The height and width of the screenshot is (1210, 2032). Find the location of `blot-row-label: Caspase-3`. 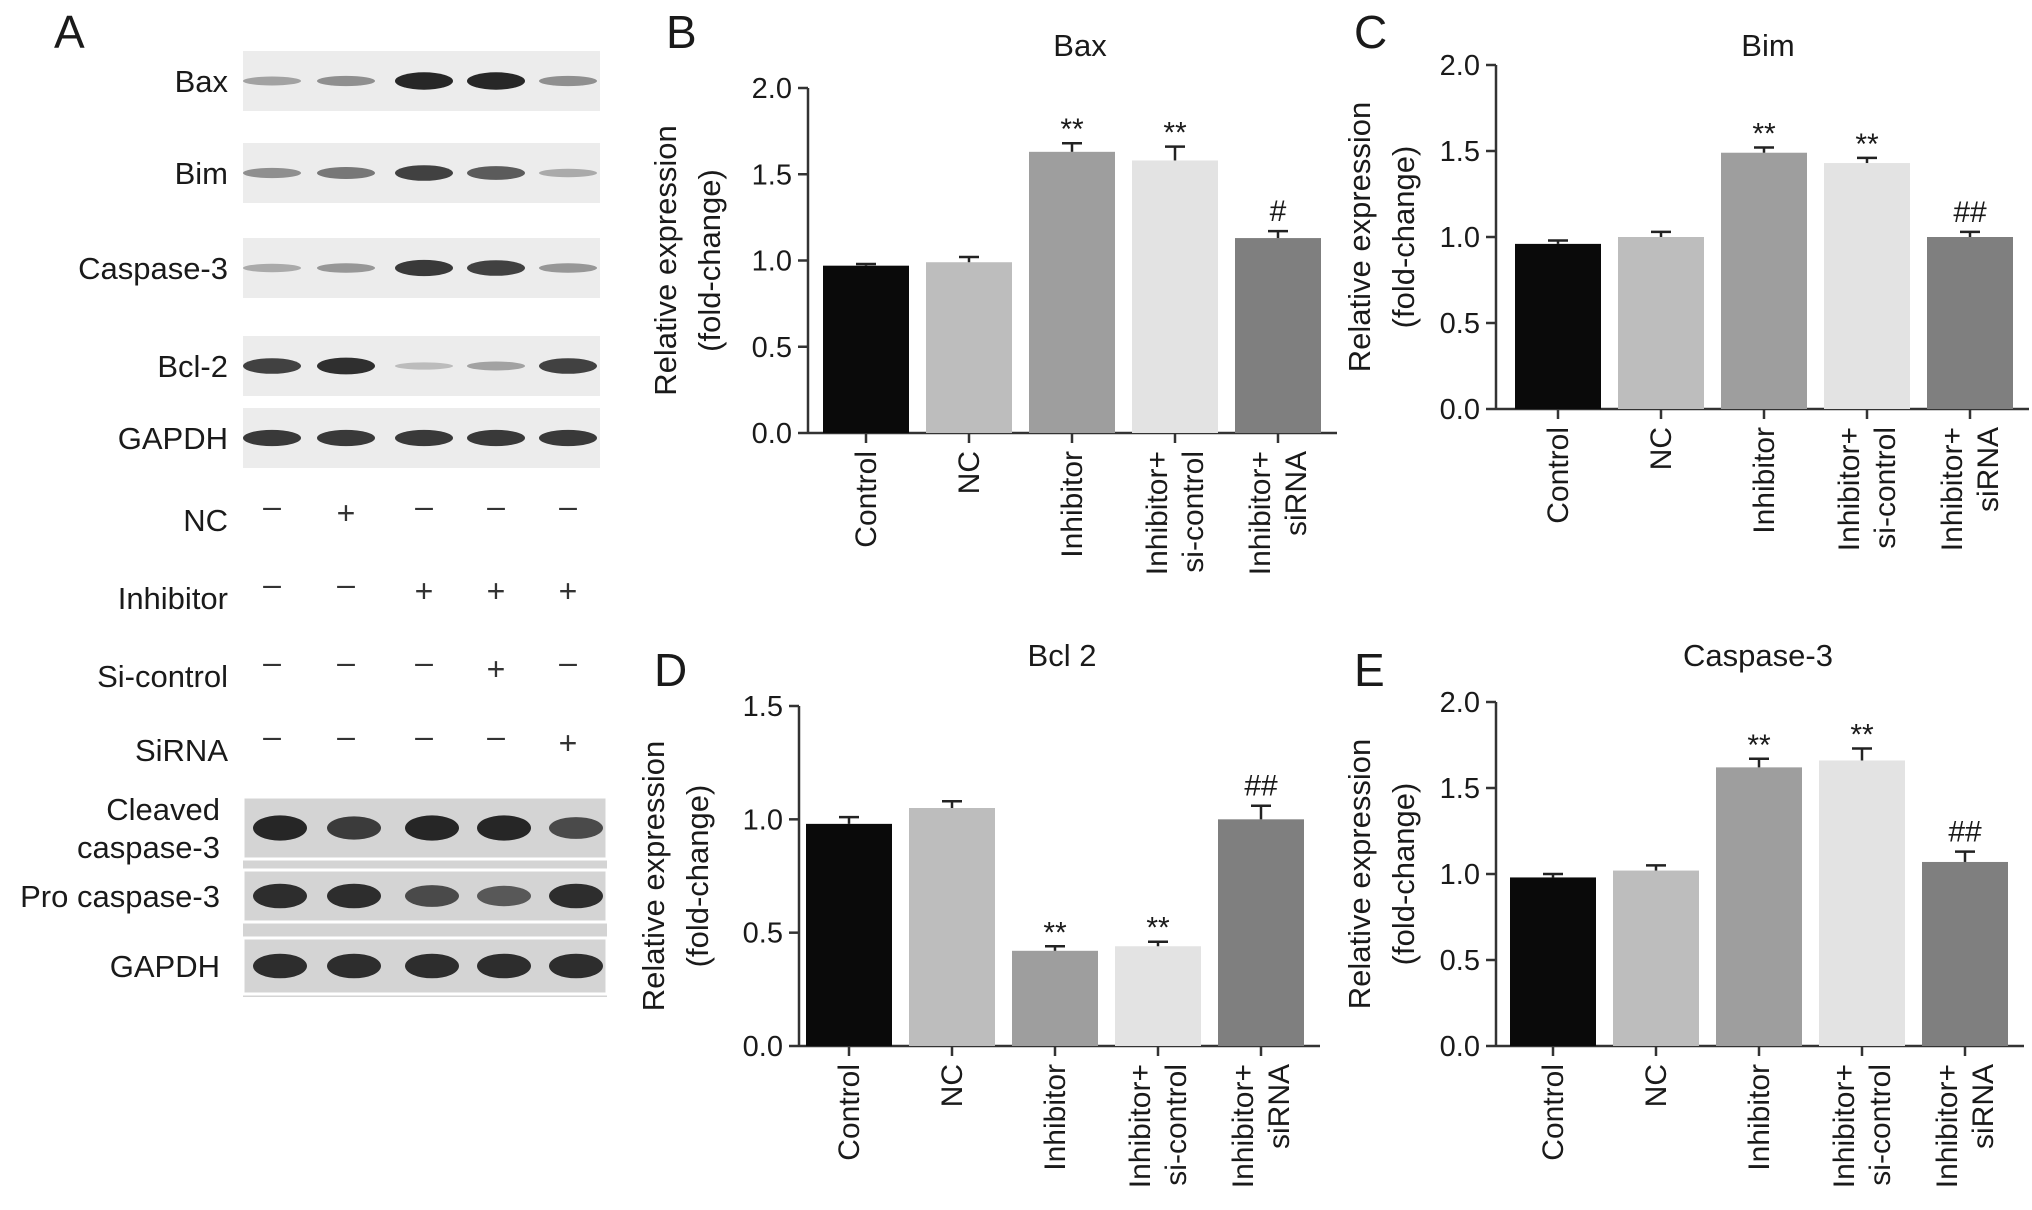

blot-row-label: Caspase-3 is located at coordinates (153, 268).